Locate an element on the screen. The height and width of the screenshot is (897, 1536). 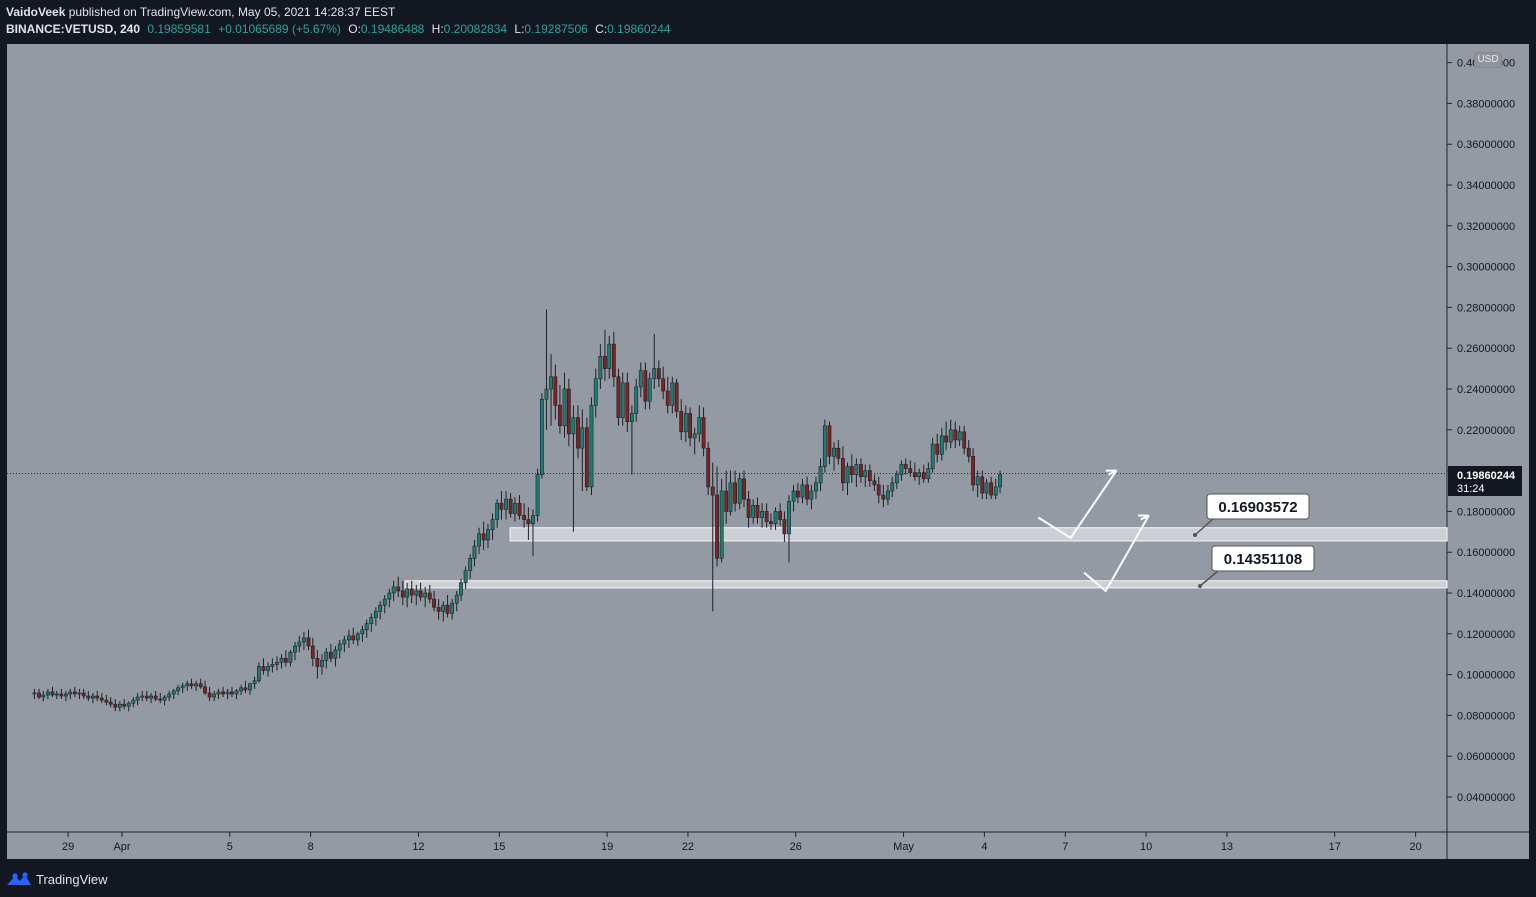
last-price: 0.19859581 is located at coordinates (179, 29).